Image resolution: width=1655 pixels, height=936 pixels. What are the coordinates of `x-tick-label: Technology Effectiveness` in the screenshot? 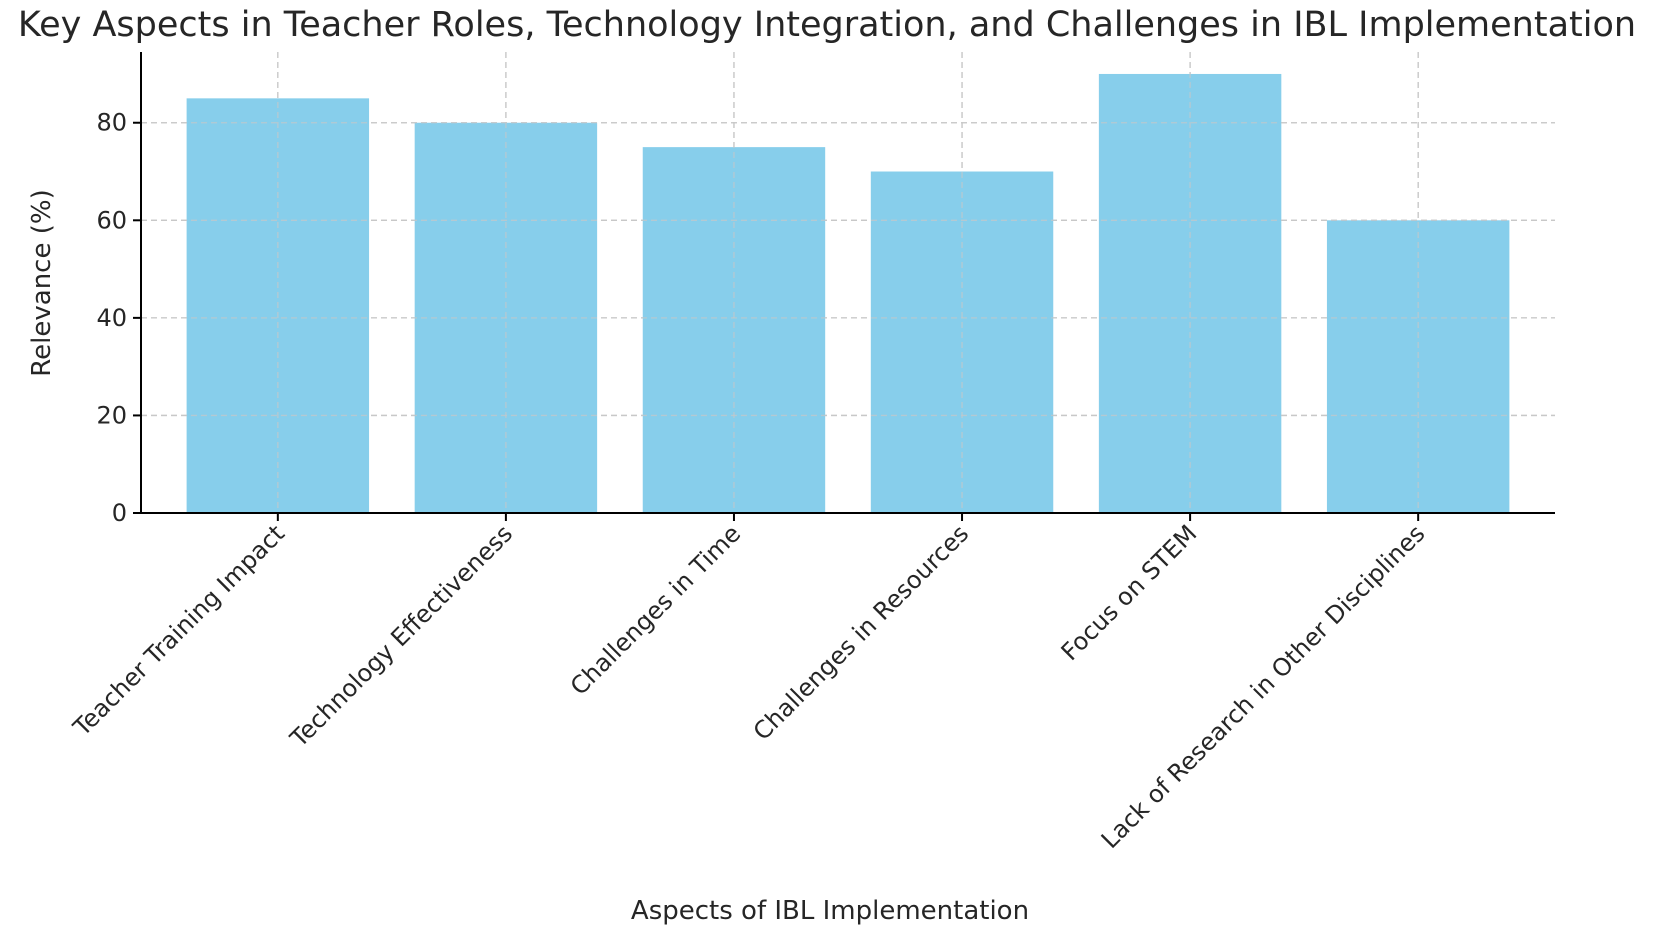 It's located at (401, 636).